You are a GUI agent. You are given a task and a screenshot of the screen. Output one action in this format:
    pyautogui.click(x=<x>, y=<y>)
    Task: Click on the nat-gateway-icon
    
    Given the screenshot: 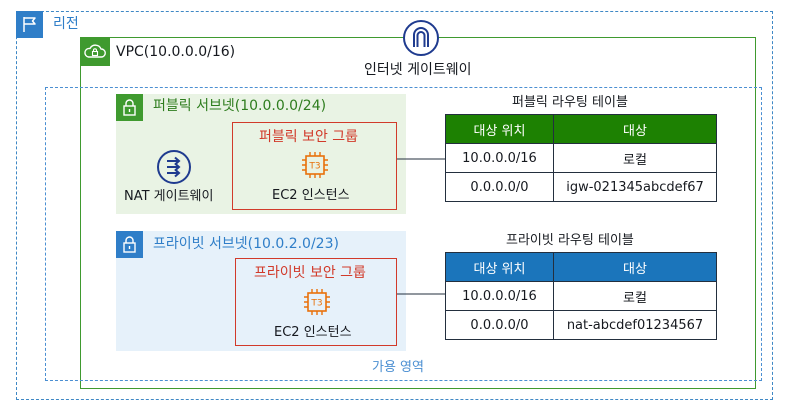 What is the action you would take?
    pyautogui.click(x=174, y=167)
    